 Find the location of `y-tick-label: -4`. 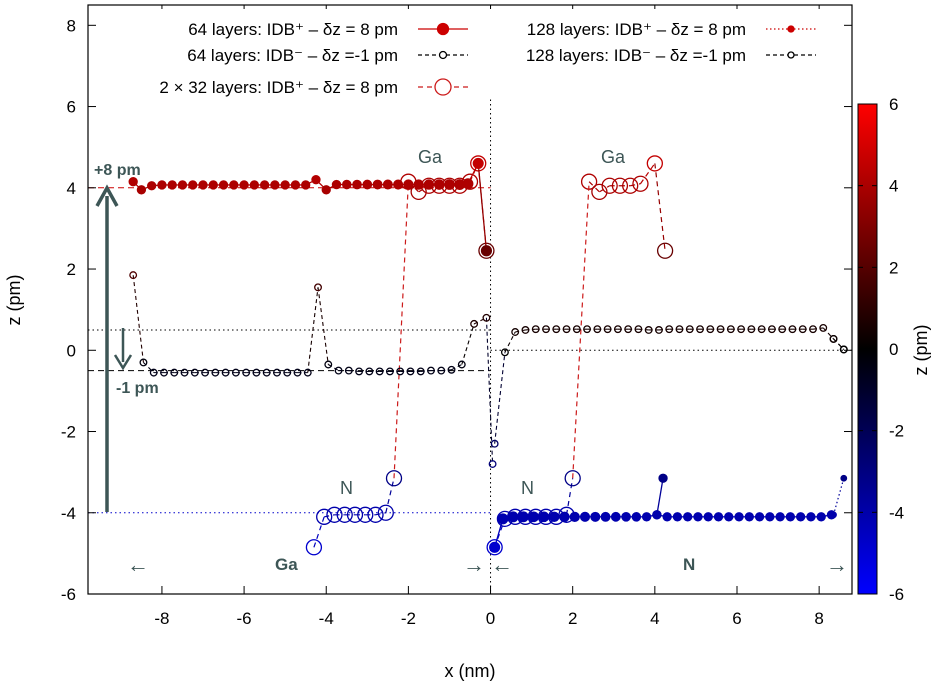

y-tick-label: -4 is located at coordinates (68, 513).